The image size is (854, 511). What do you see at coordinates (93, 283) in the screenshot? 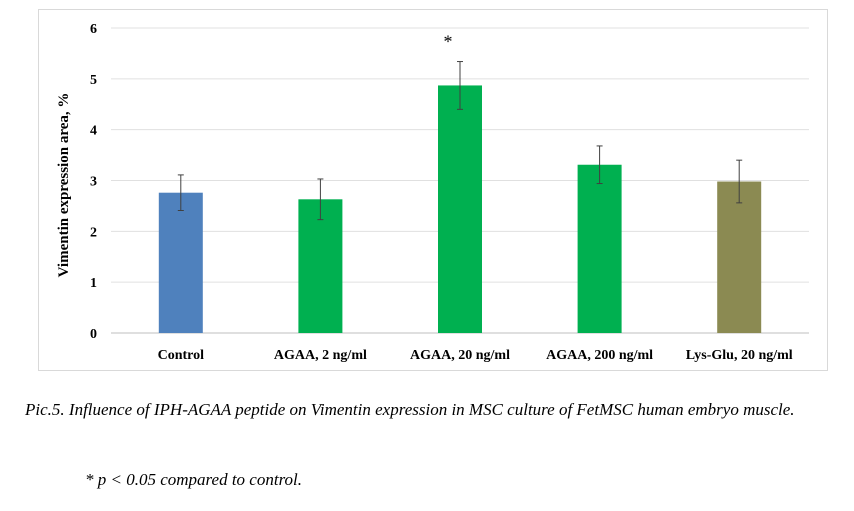
I see `y-tick-label-1: 1` at bounding box center [93, 283].